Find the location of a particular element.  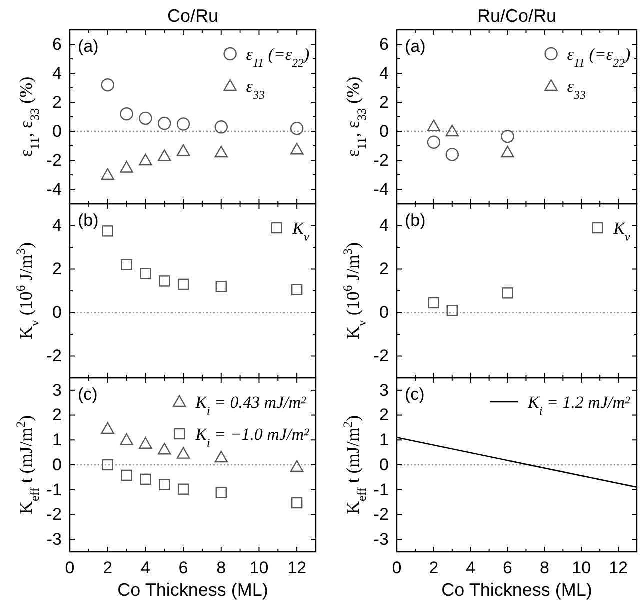

y-tick-label: 3 is located at coordinates (384, 390).